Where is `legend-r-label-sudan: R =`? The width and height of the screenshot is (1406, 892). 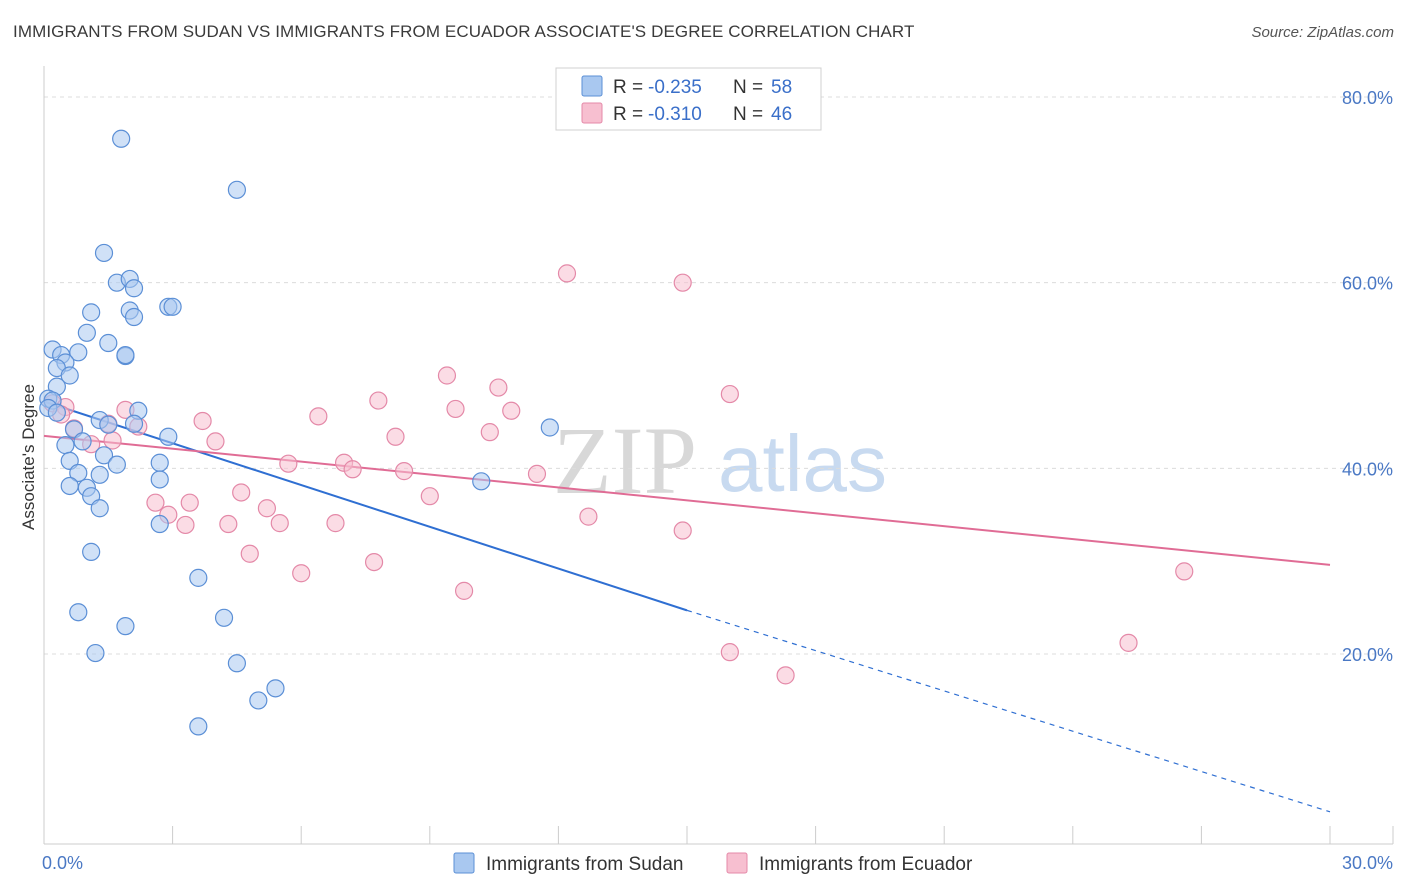 legend-r-label-sudan: R = is located at coordinates (628, 87).